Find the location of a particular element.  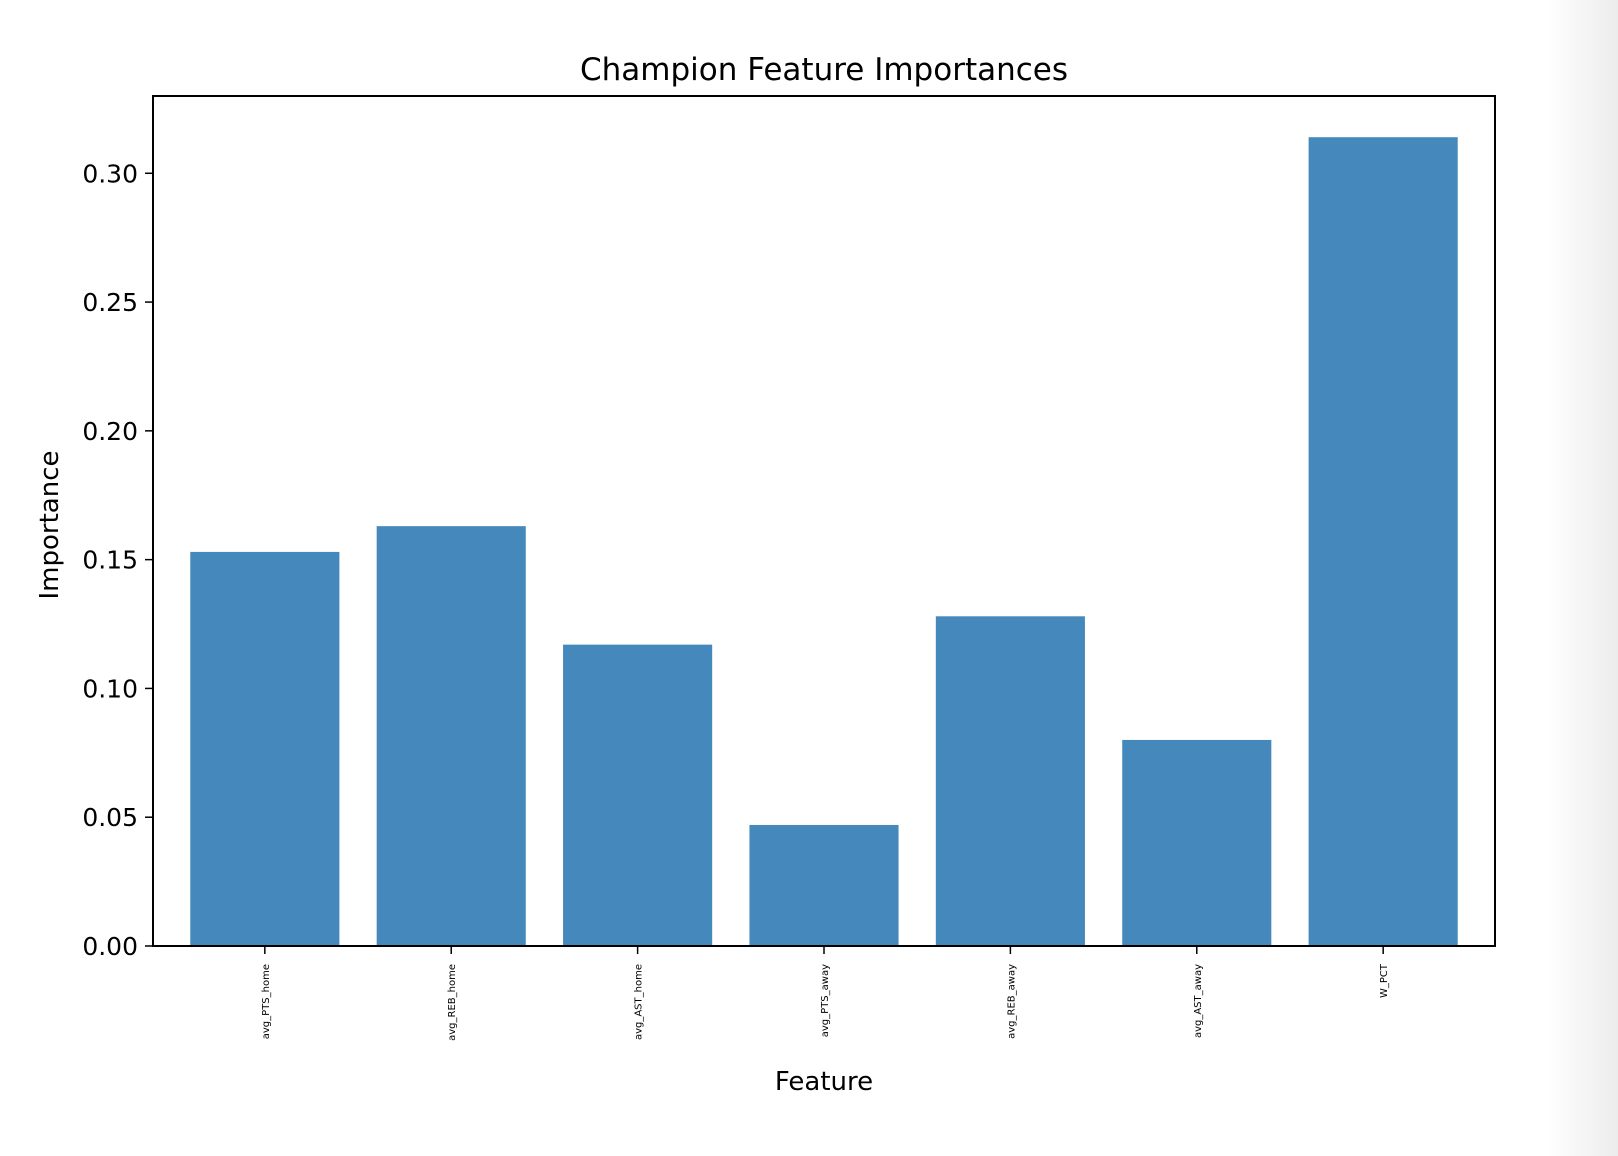

y-tick-label: 0.15 is located at coordinates (110, 560).